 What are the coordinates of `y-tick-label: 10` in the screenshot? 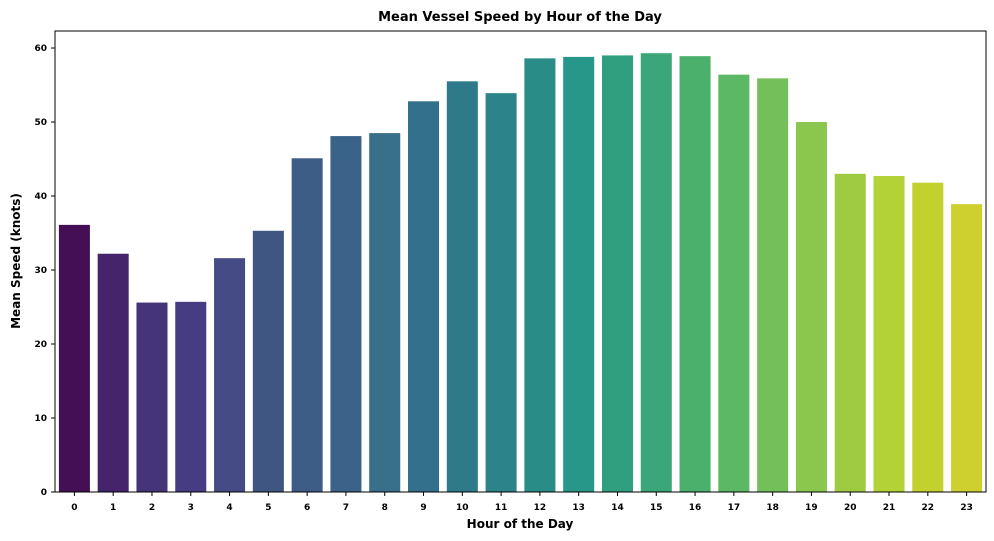 It's located at (40, 419).